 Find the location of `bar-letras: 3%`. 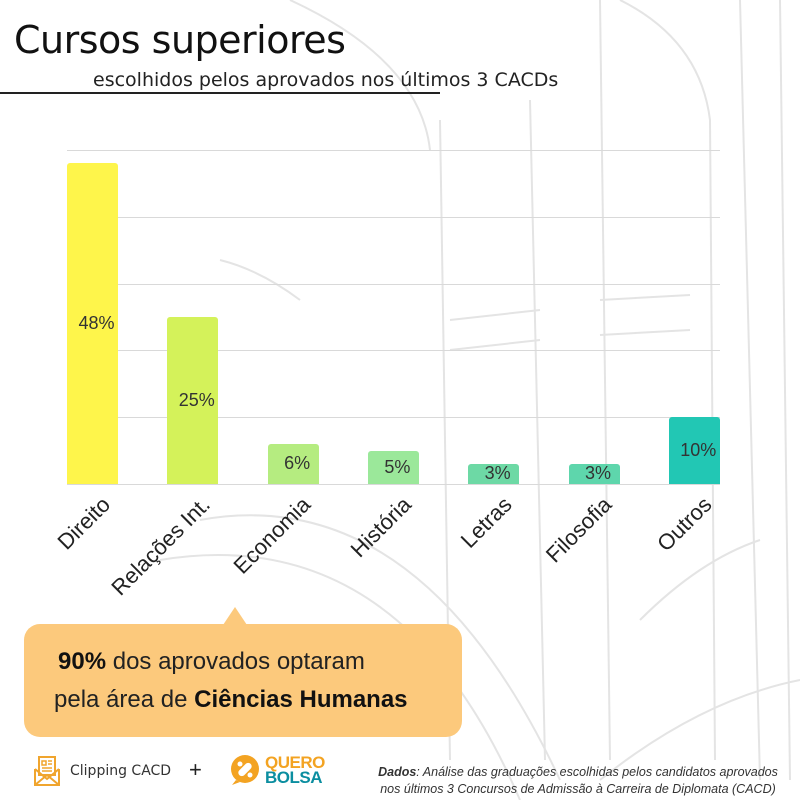

bar-letras: 3% is located at coordinates (494, 473).